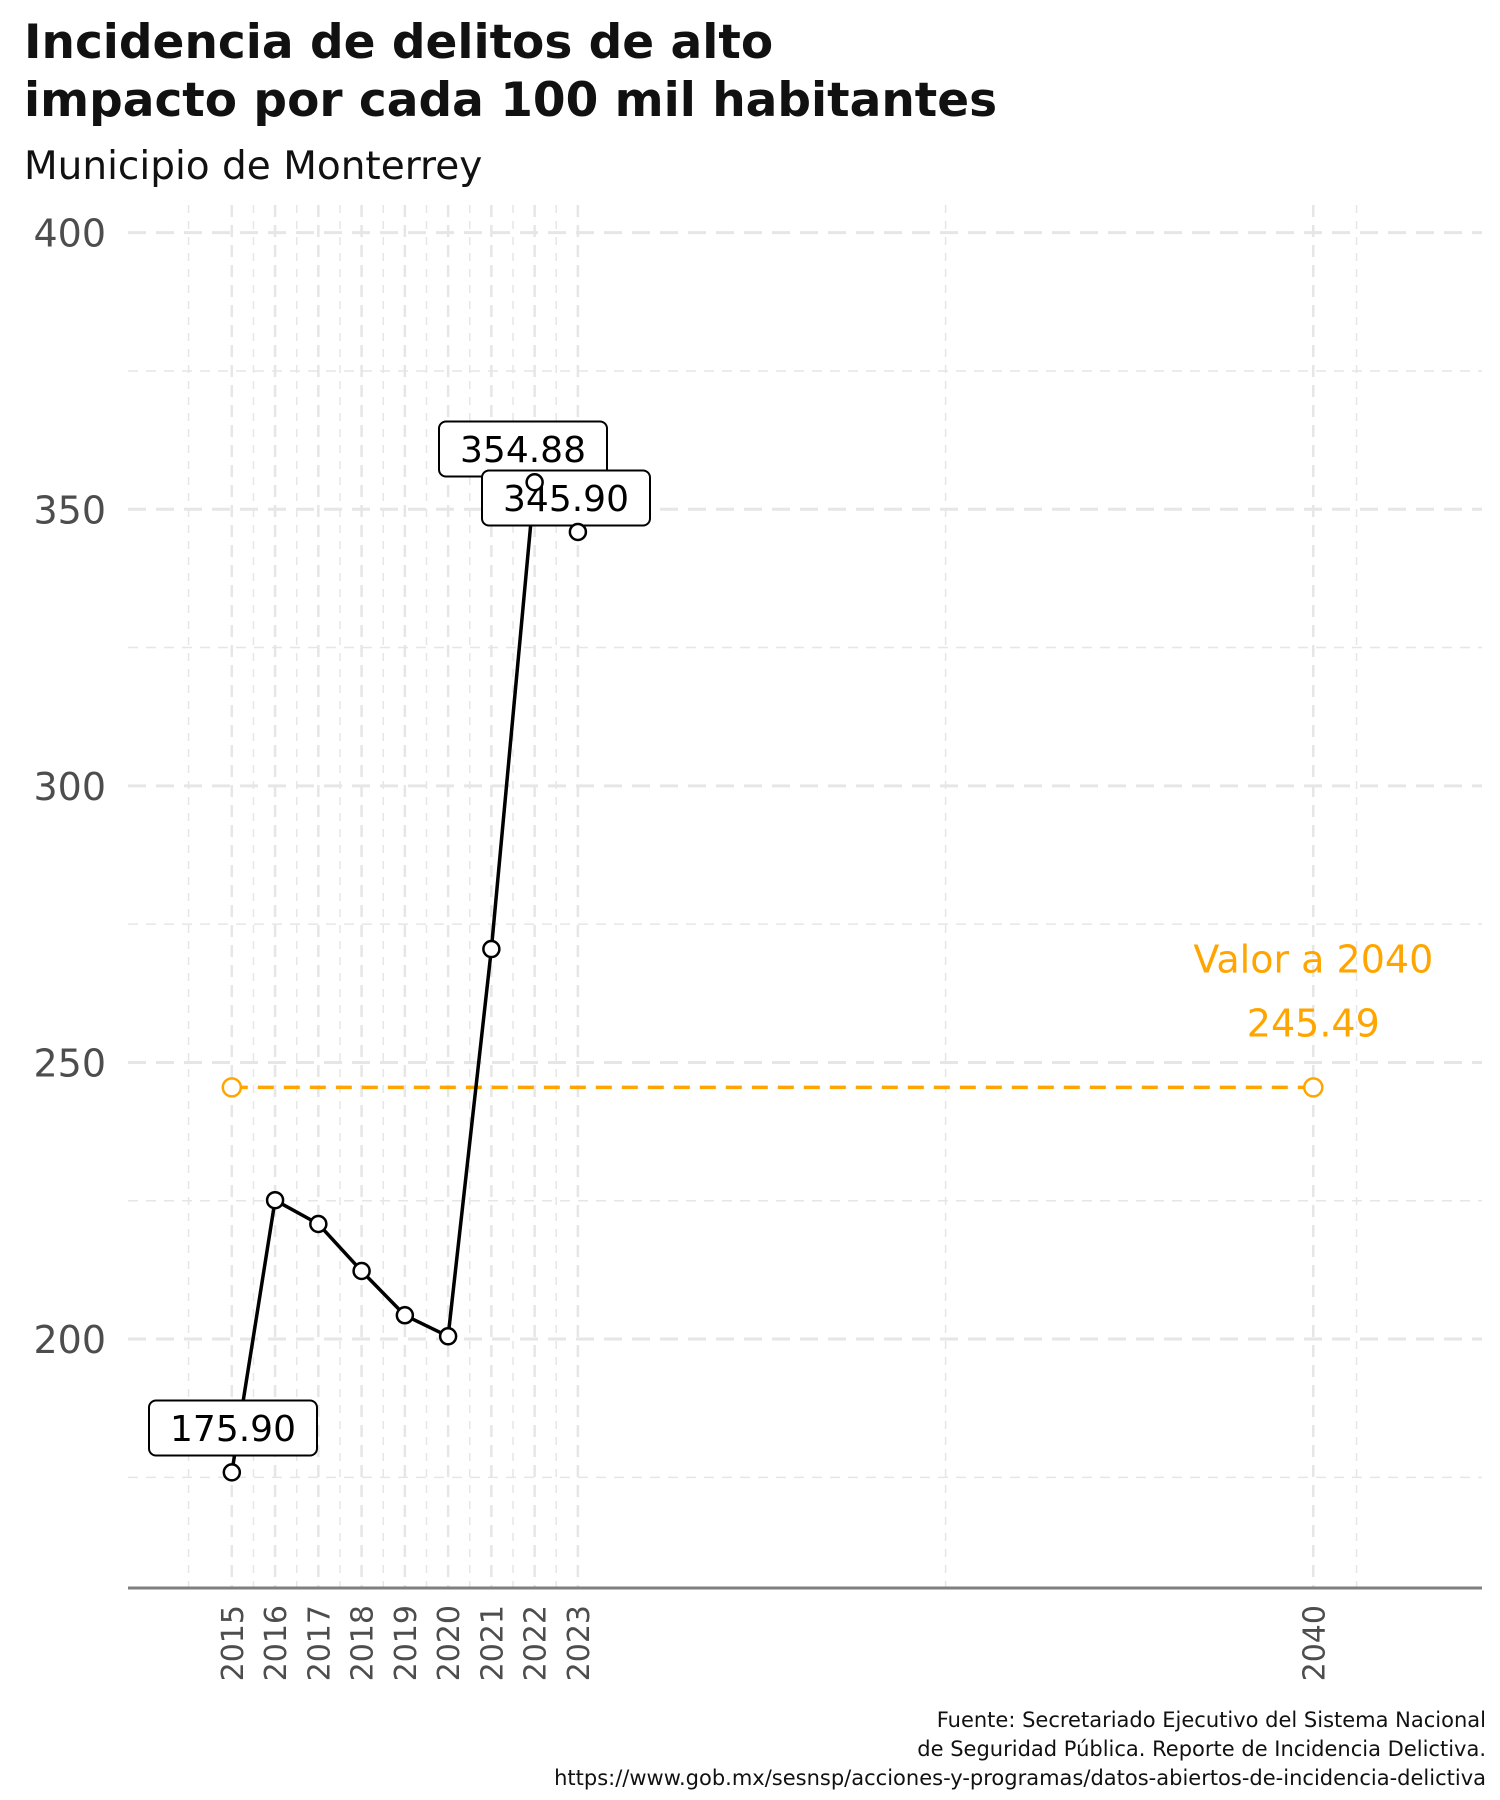  I want to click on x-tick-label: 2017, so click(319, 1643).